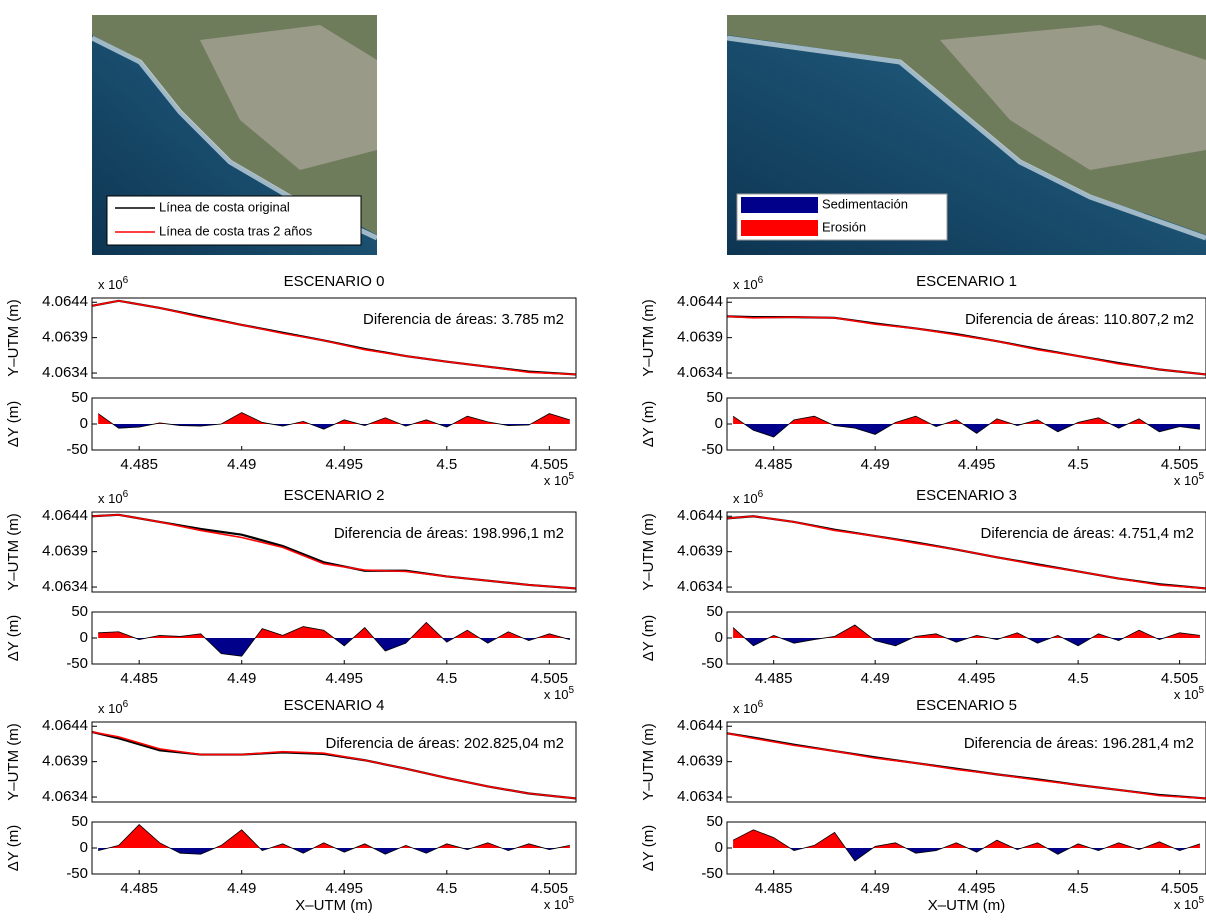 The image size is (1206, 923). I want to click on chart-title: ESCENARIO 5, so click(966, 705).